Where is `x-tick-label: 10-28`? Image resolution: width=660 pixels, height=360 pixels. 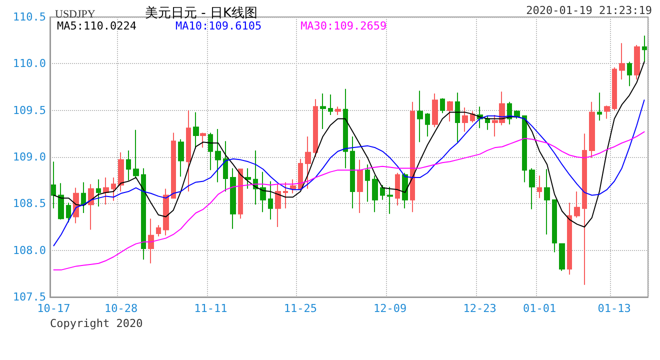 x-tick-label: 10-28 is located at coordinates (121, 308).